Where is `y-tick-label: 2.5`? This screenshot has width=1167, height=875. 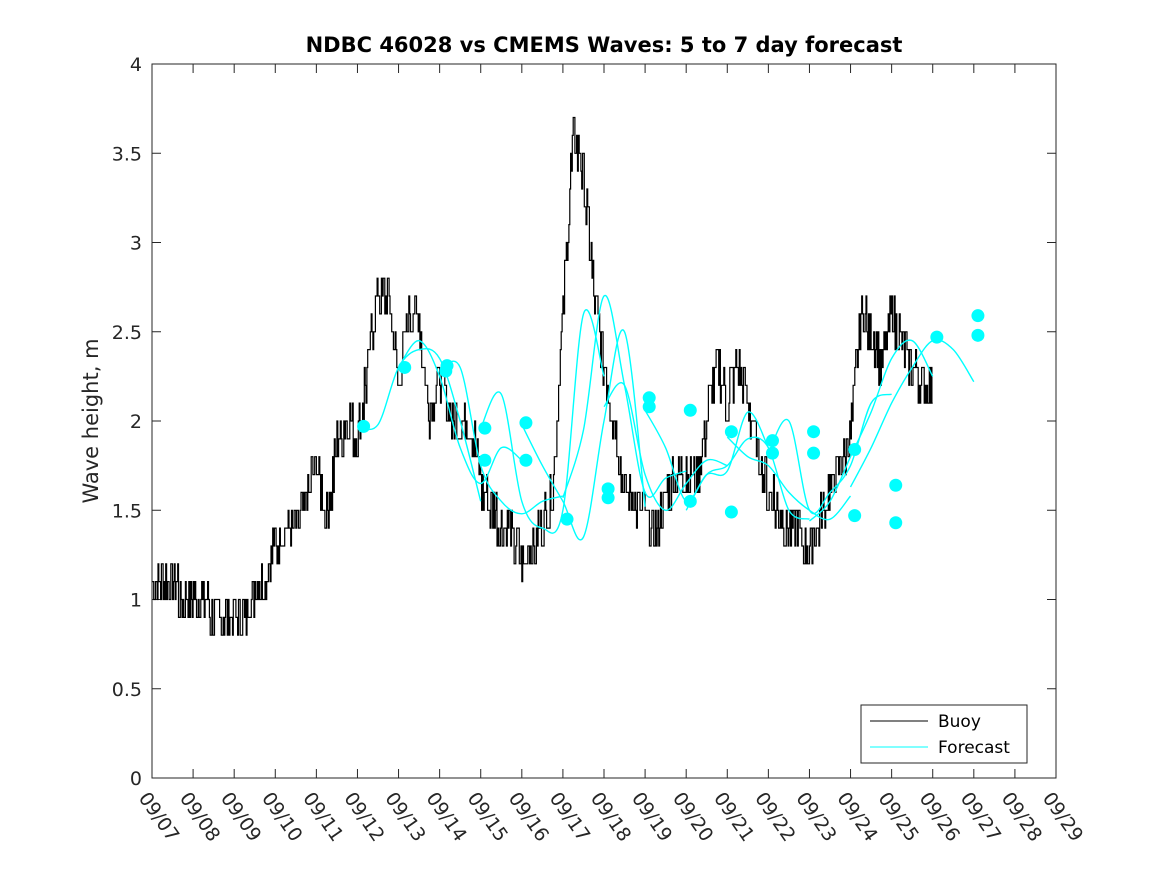 y-tick-label: 2.5 is located at coordinates (127, 333).